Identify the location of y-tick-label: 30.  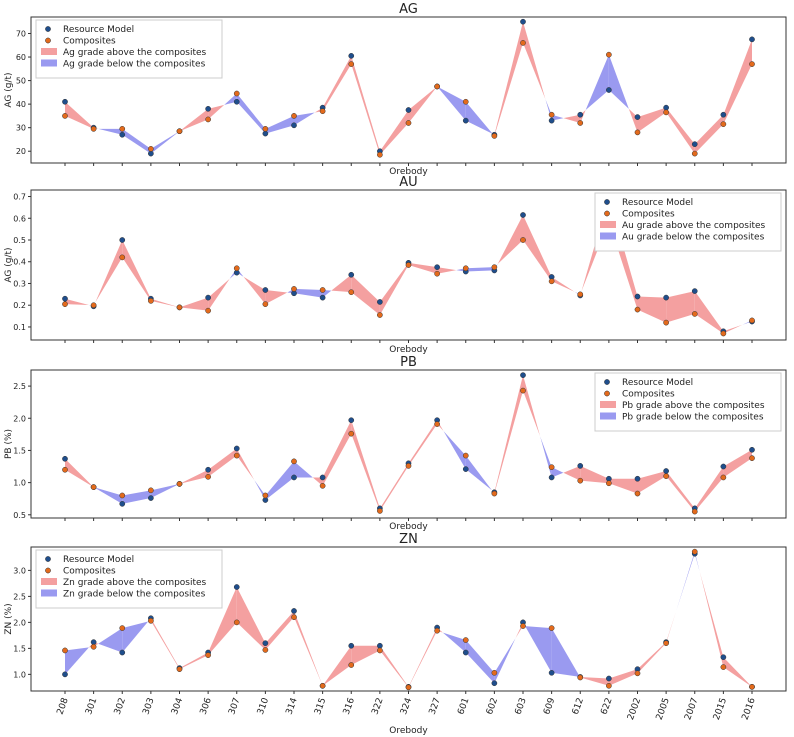
(21, 128).